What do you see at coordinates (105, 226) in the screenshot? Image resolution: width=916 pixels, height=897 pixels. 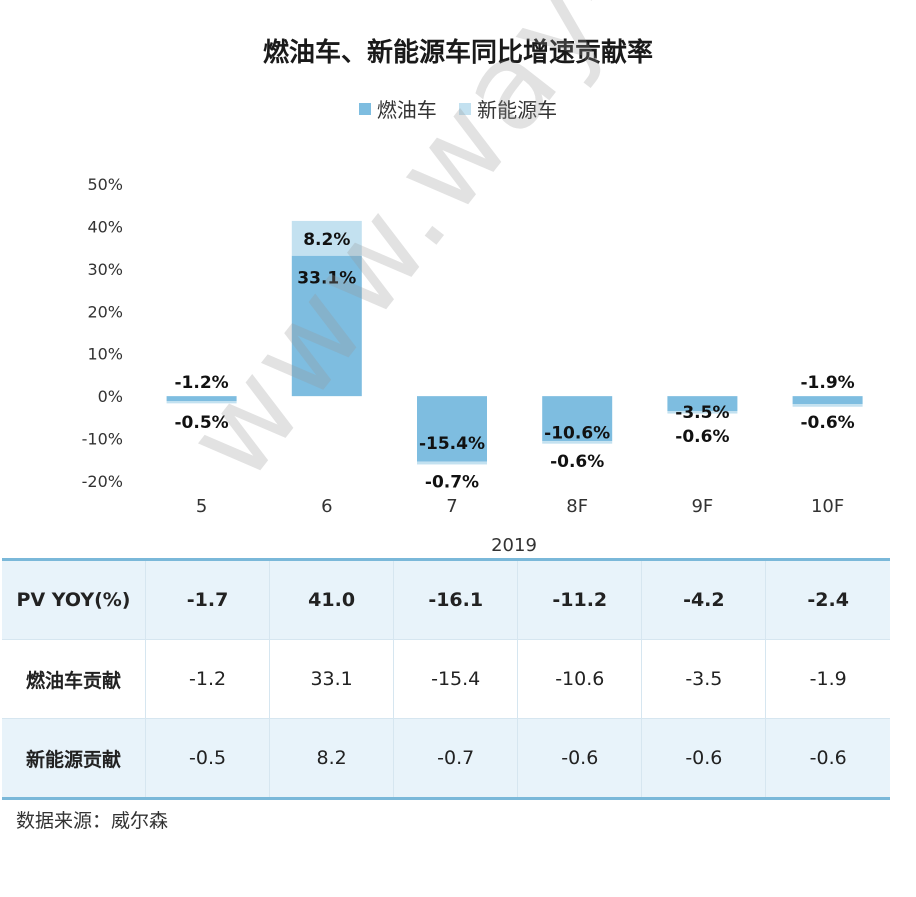 I see `y-tick-label: 40%` at bounding box center [105, 226].